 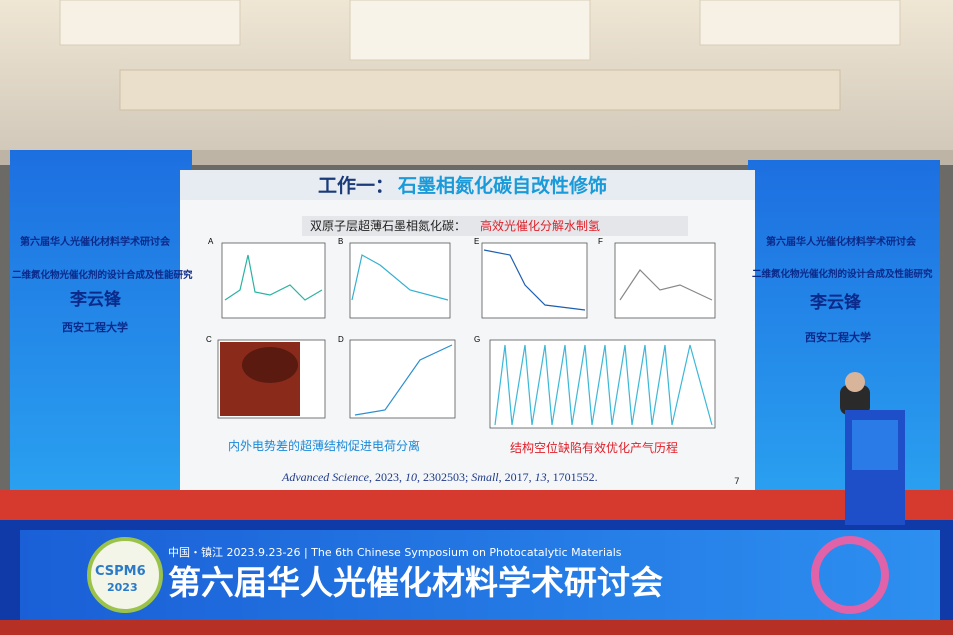 What do you see at coordinates (600, 241) in the screenshot?
I see `panel-label: F` at bounding box center [600, 241].